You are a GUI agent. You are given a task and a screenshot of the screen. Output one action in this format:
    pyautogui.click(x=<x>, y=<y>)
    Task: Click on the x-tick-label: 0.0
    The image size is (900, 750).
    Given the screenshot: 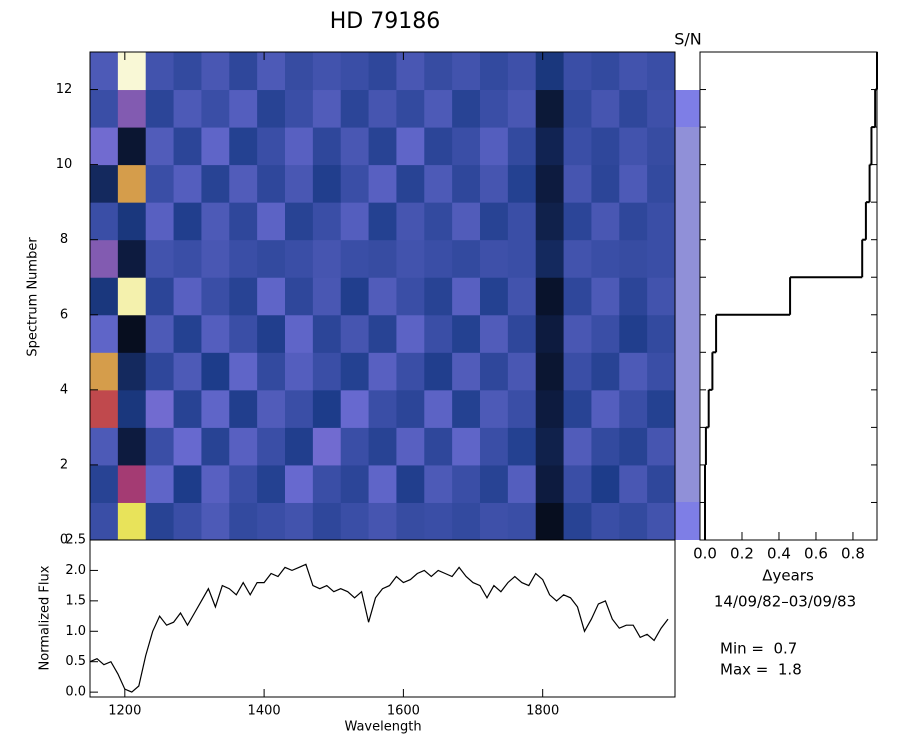 What is the action you would take?
    pyautogui.click(x=705, y=554)
    